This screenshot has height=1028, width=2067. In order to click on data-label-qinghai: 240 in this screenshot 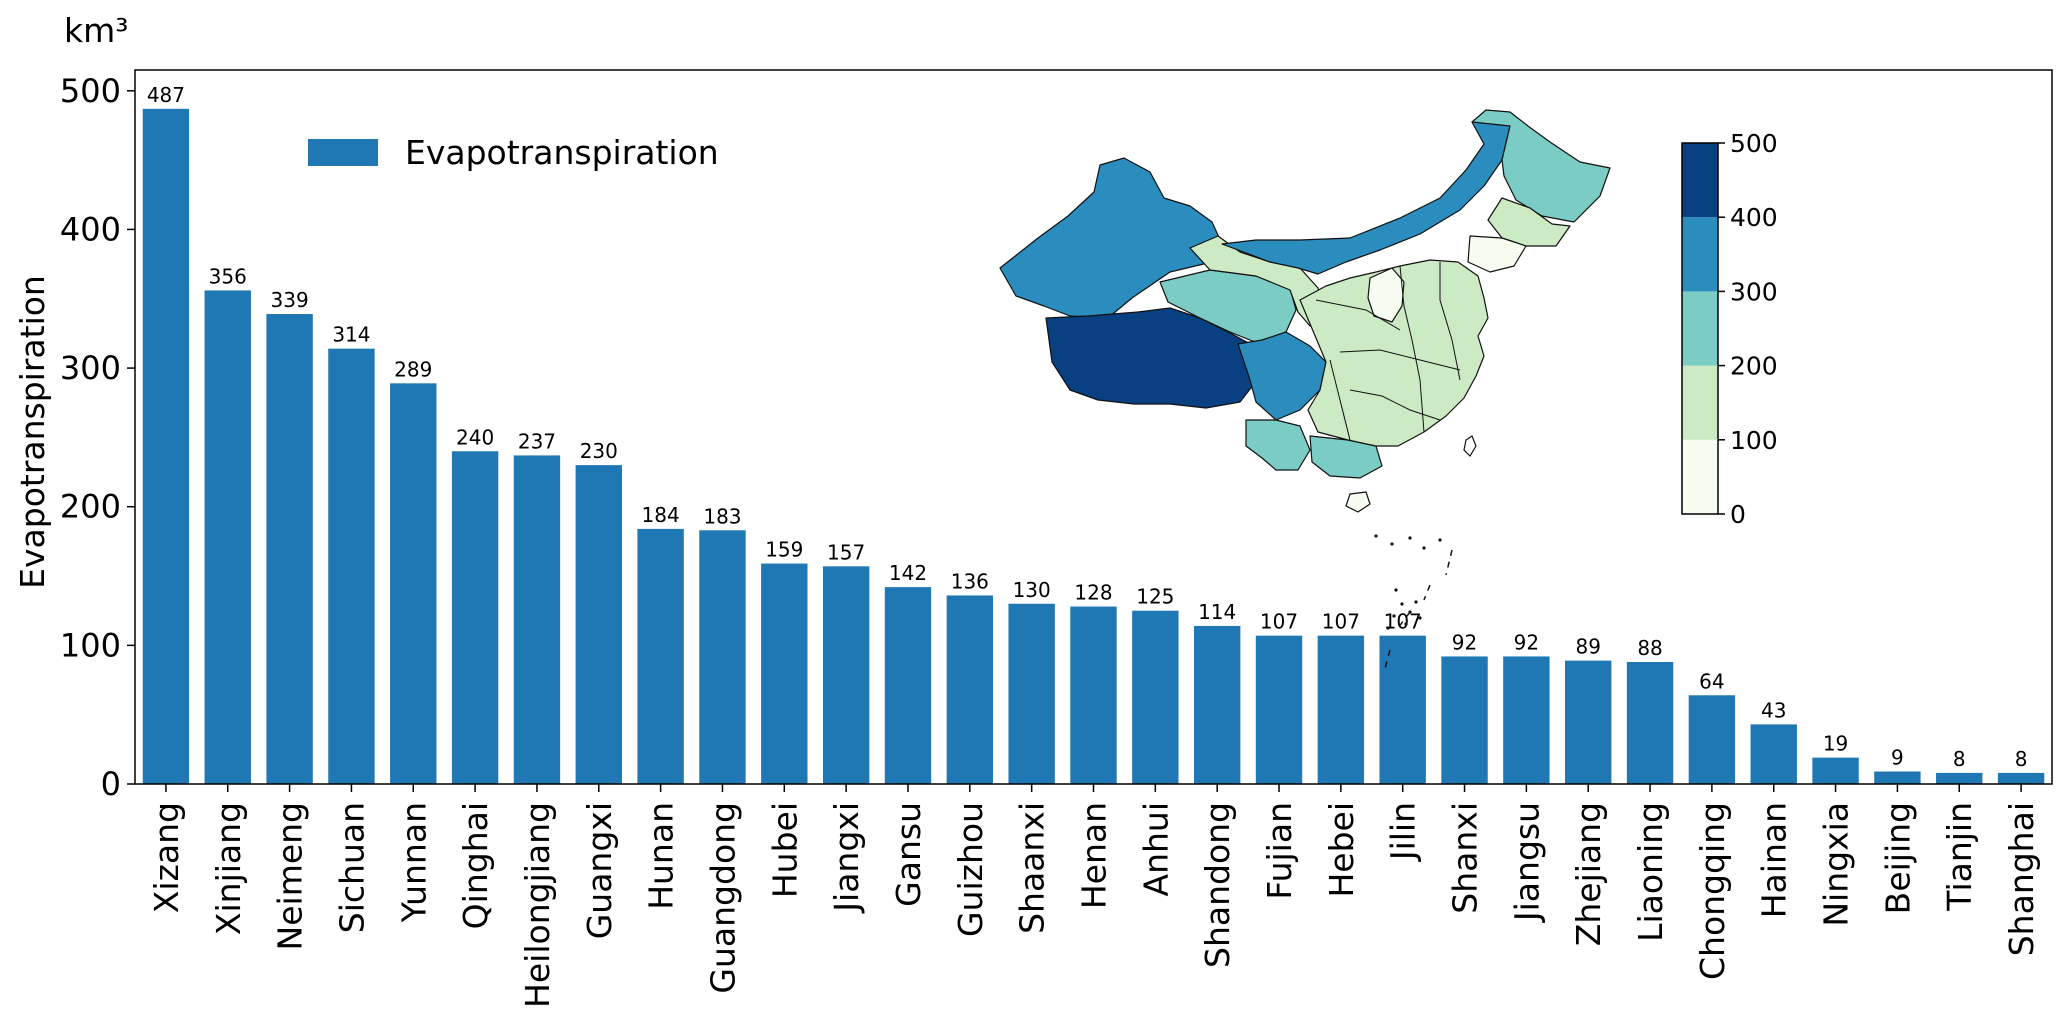, I will do `click(475, 437)`.